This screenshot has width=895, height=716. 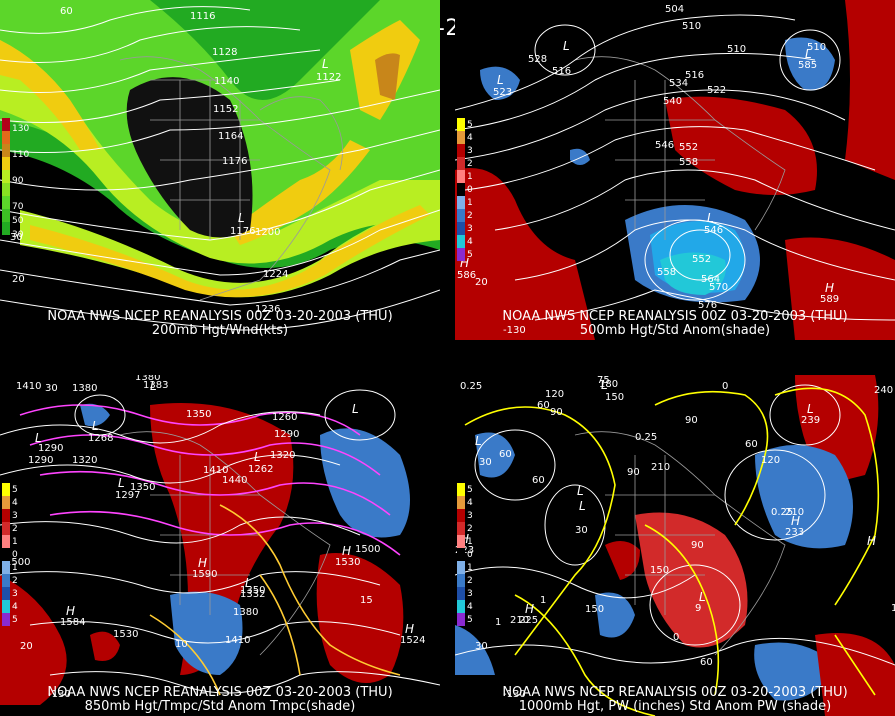 What do you see at coordinates (678, 83) in the screenshot?
I see `contour-label: 534` at bounding box center [678, 83].